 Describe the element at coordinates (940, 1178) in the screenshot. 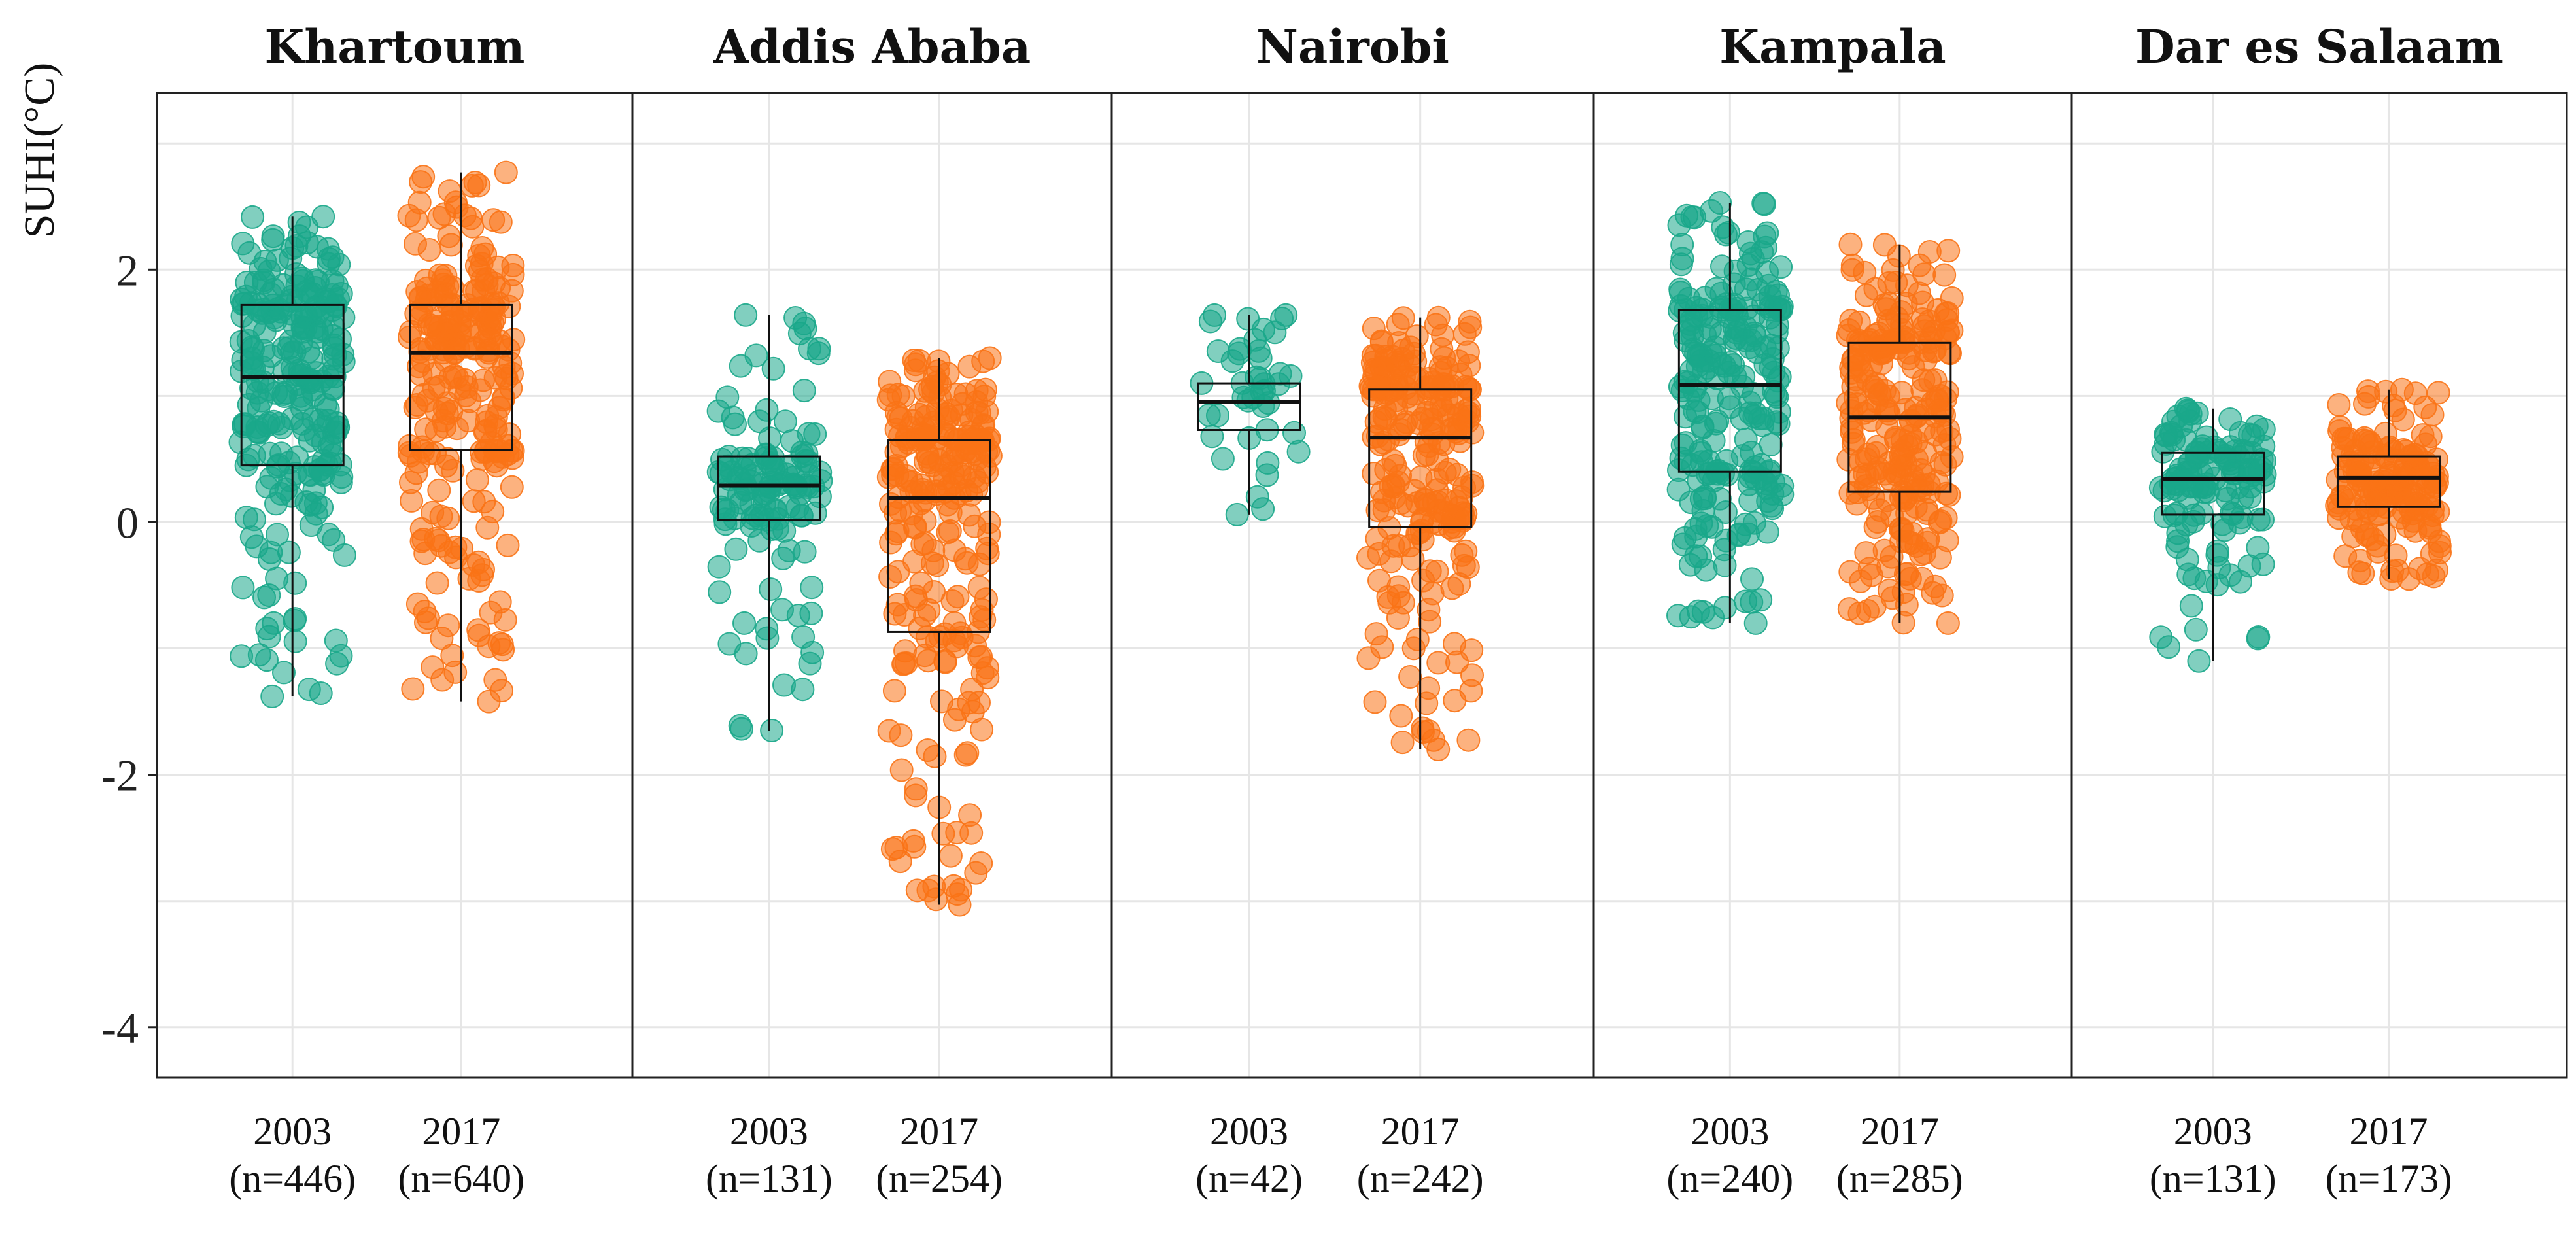

I see `x-label-n: (n=254)` at that location.